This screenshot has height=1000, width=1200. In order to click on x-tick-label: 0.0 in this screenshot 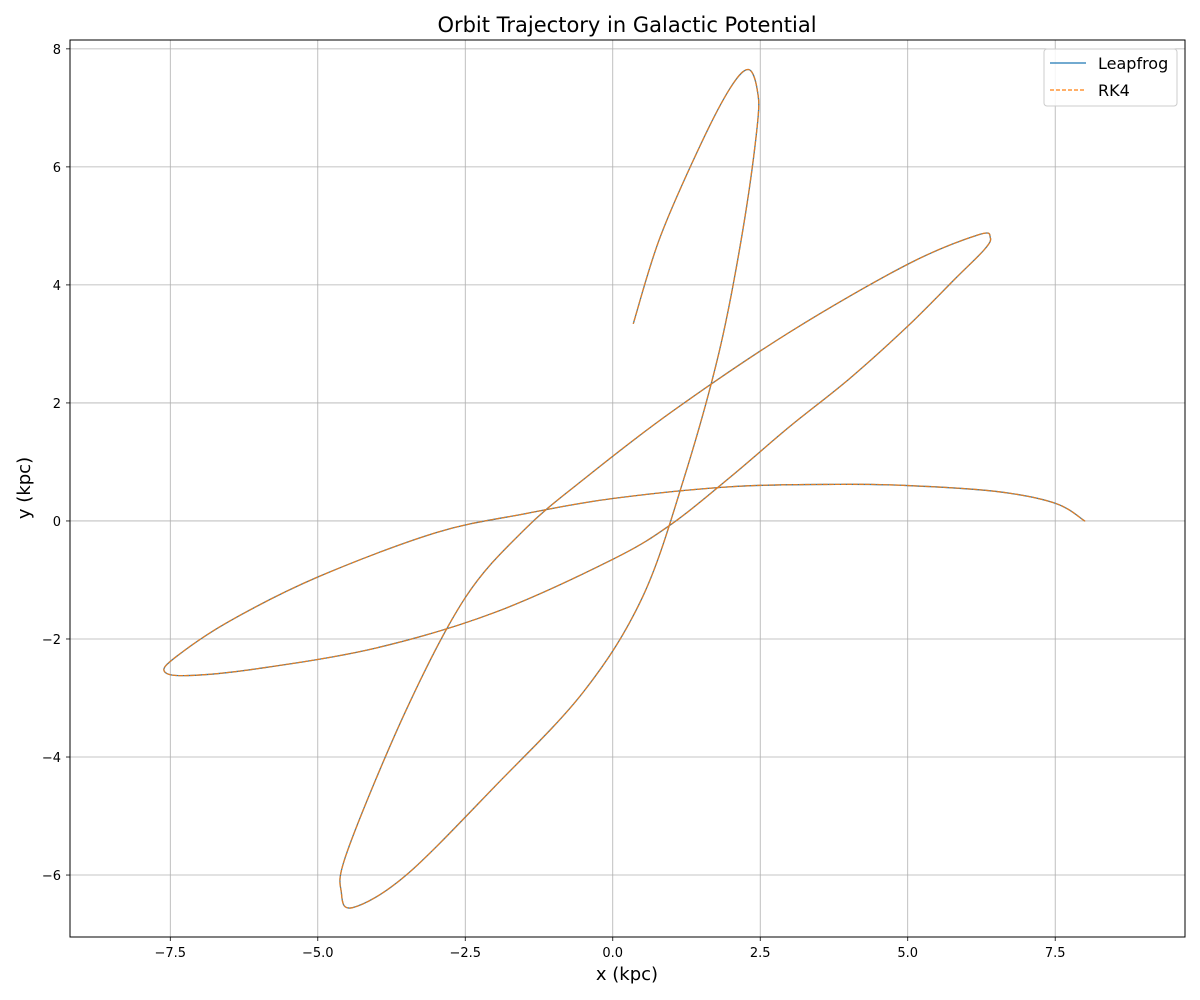, I will do `click(612, 953)`.